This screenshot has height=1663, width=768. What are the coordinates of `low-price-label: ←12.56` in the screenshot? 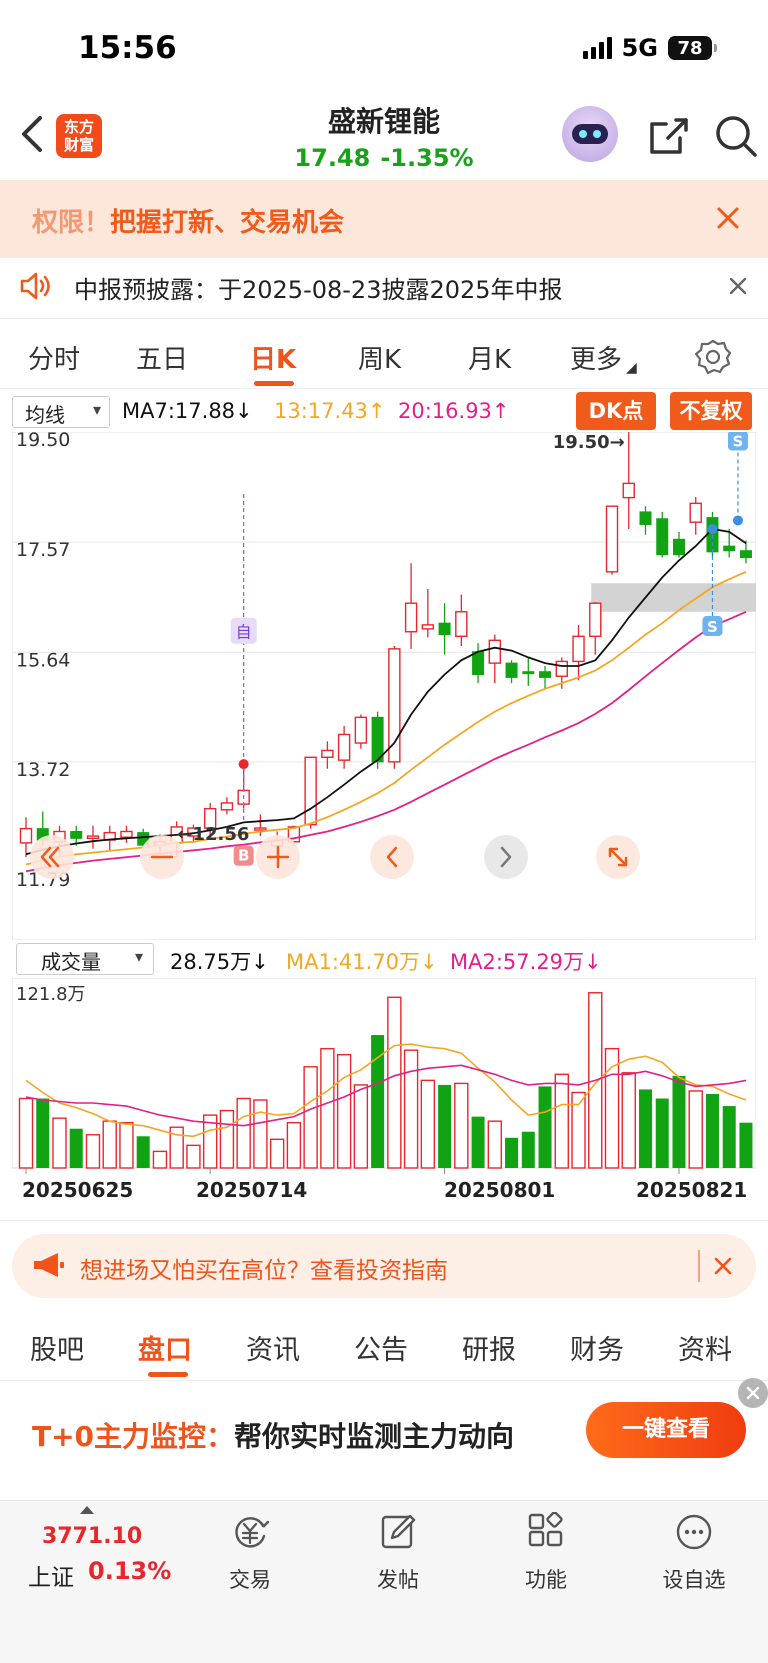 It's located at (213, 834).